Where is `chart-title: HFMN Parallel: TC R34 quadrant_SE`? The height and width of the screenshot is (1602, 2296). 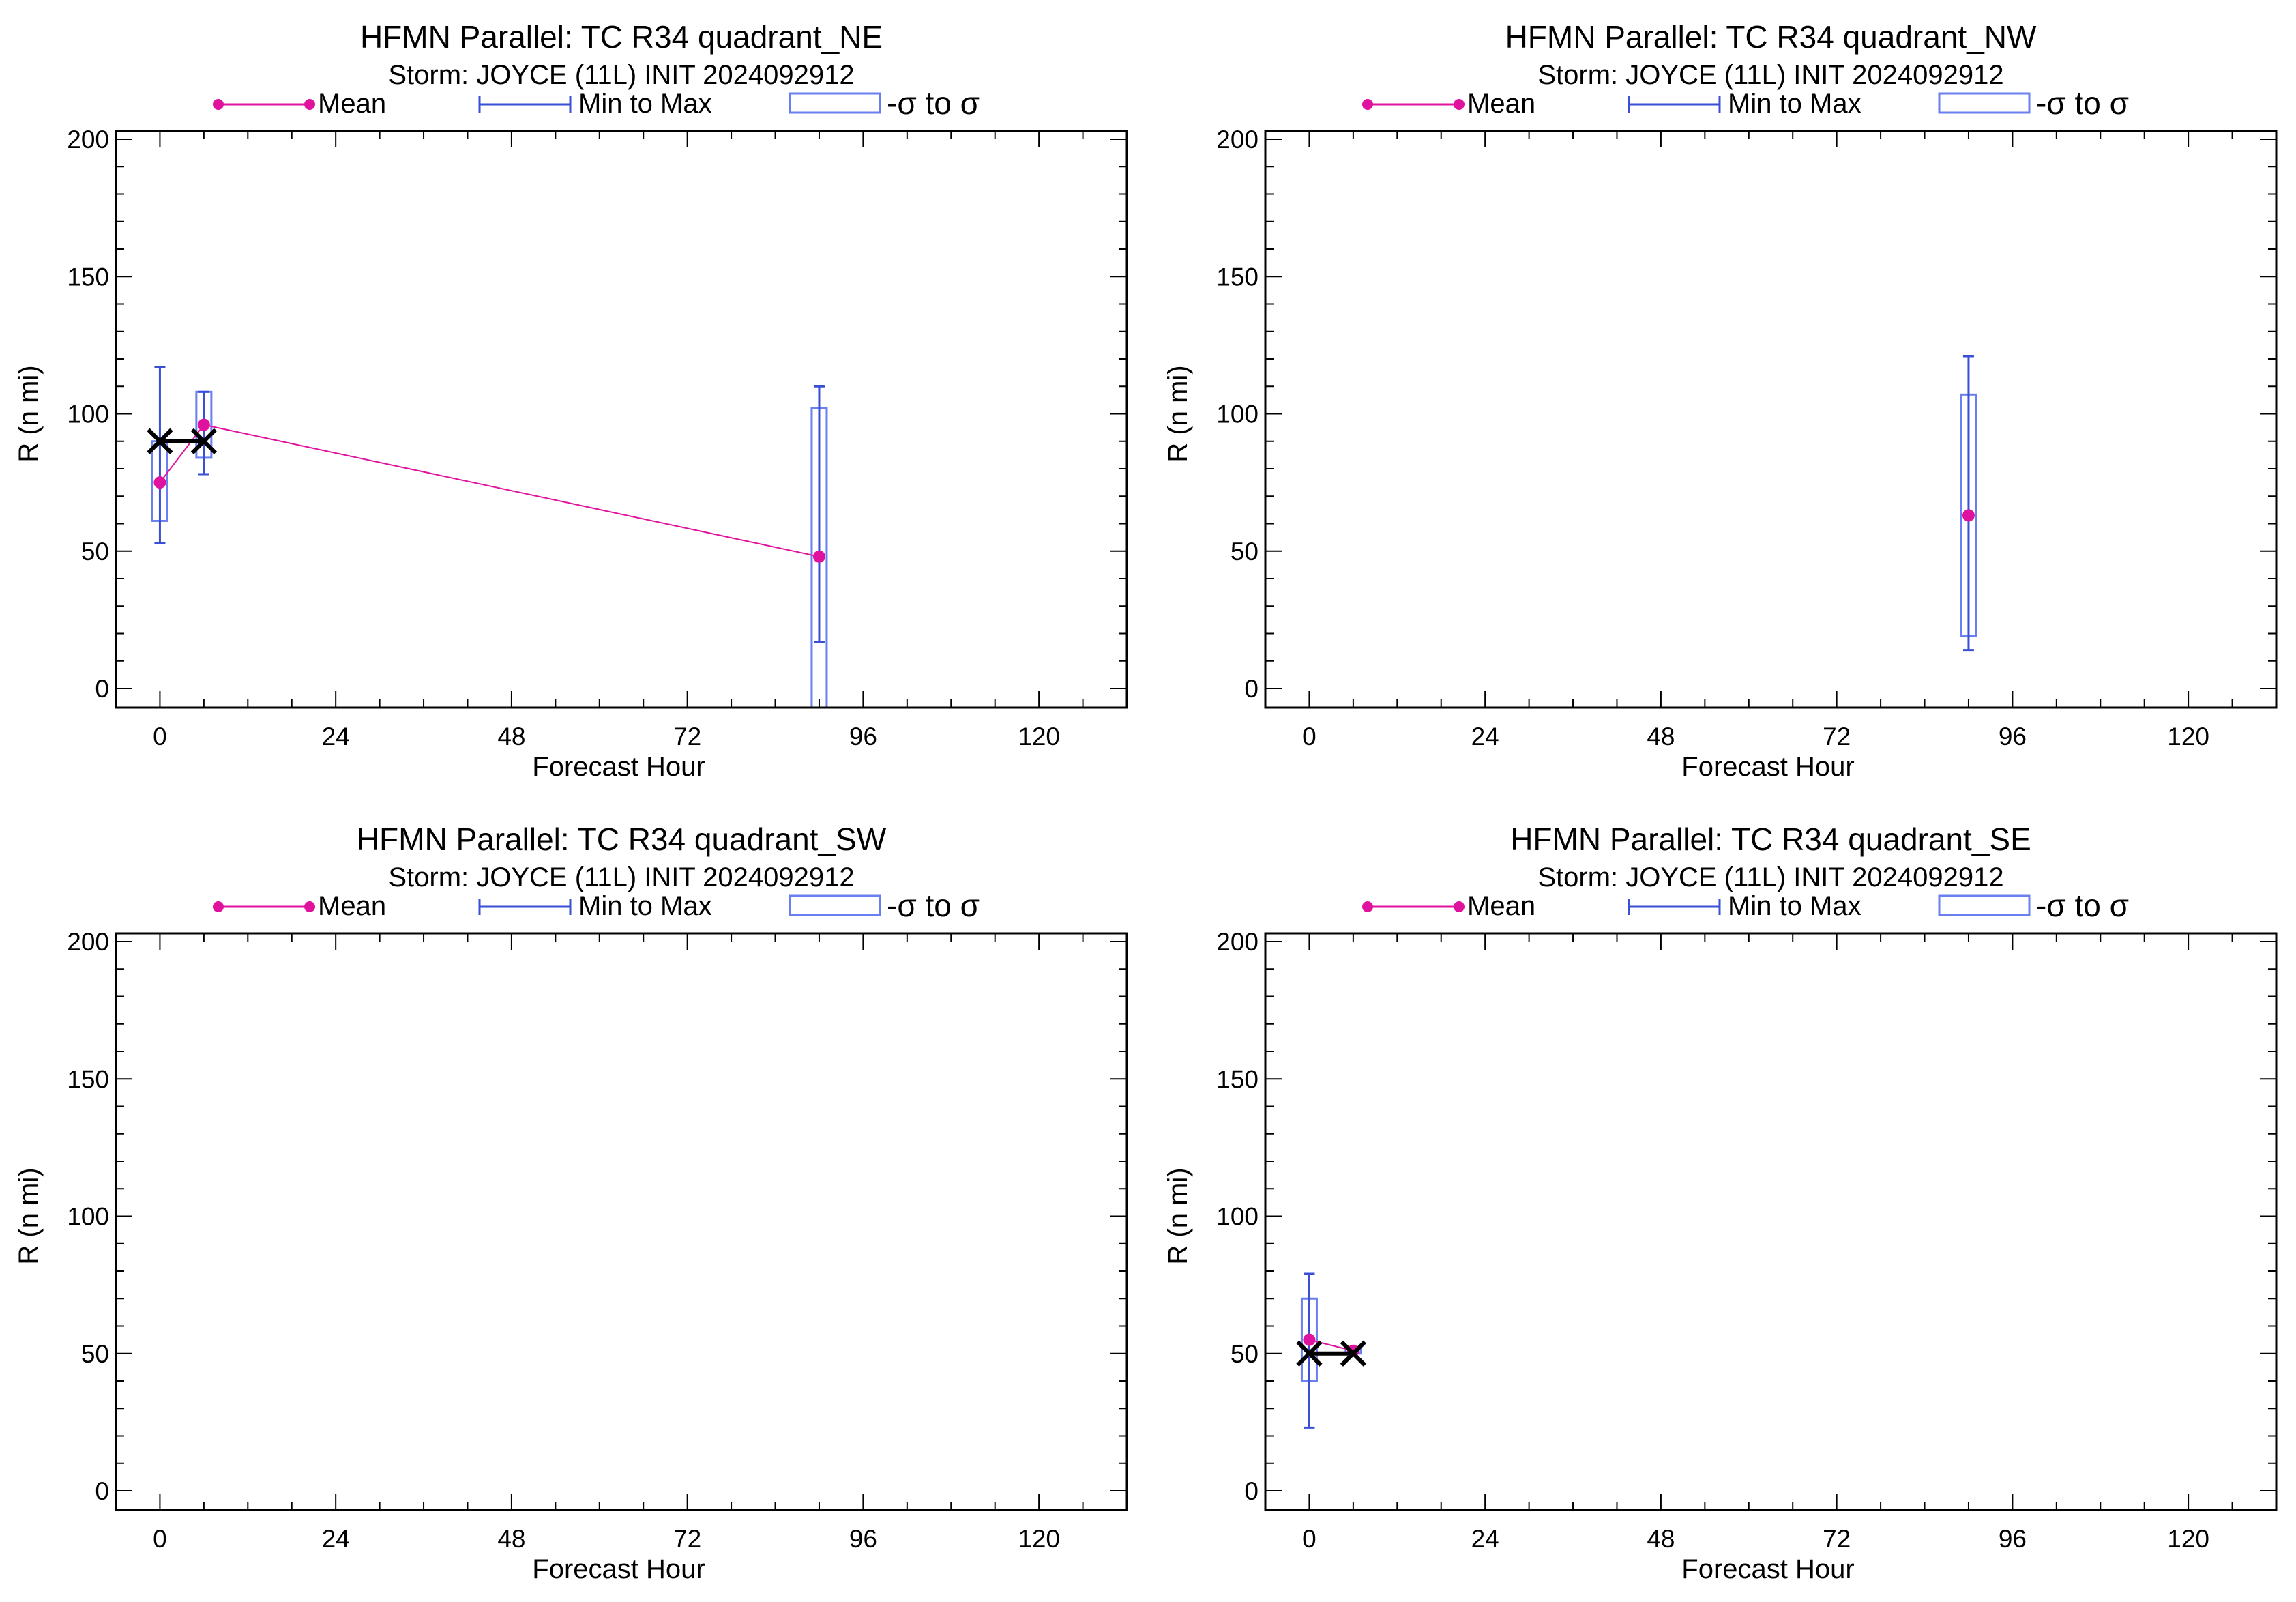 chart-title: HFMN Parallel: TC R34 quadrant_SE is located at coordinates (1771, 839).